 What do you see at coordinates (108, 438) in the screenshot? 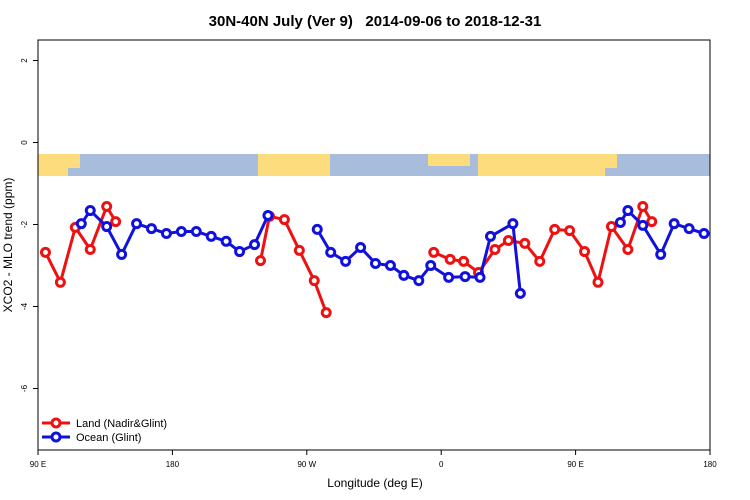
I see `legend-label: Ocean (Glint)` at bounding box center [108, 438].